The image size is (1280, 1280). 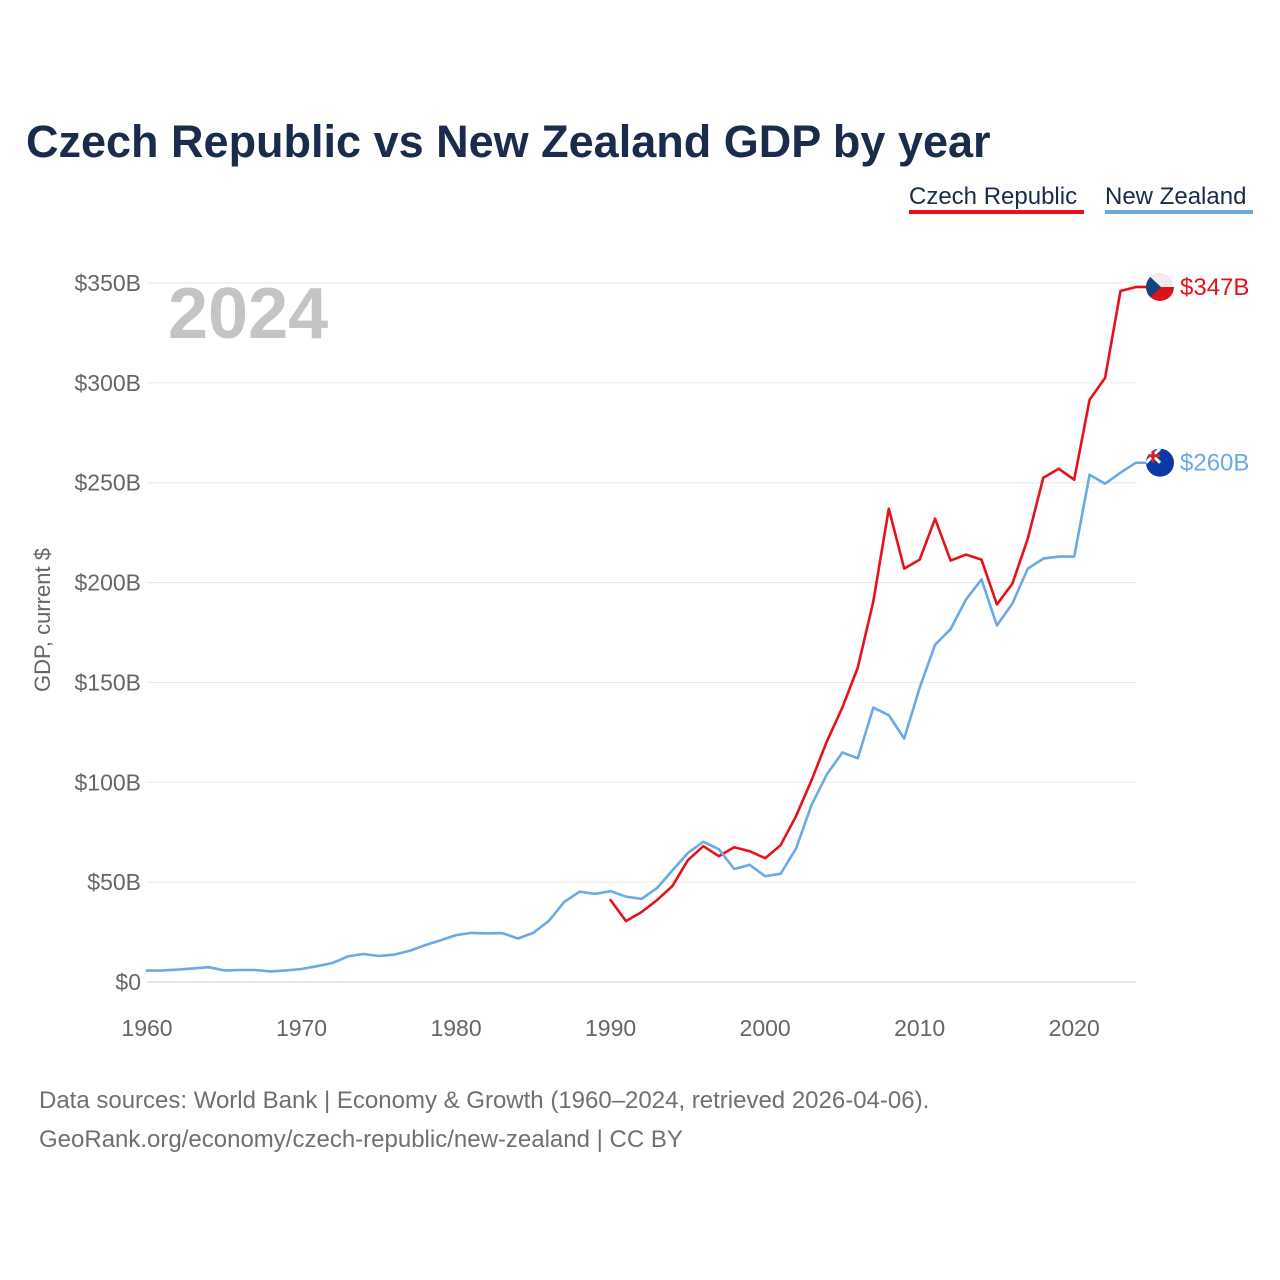 I want to click on x-tick-label: 1970, so click(x=301, y=1028).